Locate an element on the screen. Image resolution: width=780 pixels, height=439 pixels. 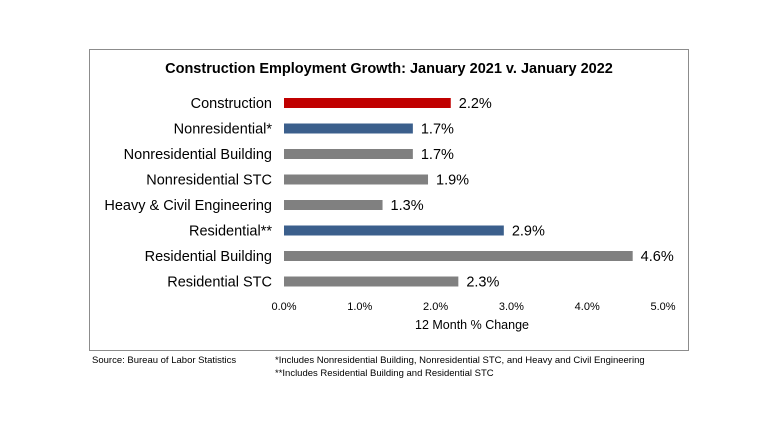
x-axis-title: 12 Month % Change is located at coordinates (472, 325).